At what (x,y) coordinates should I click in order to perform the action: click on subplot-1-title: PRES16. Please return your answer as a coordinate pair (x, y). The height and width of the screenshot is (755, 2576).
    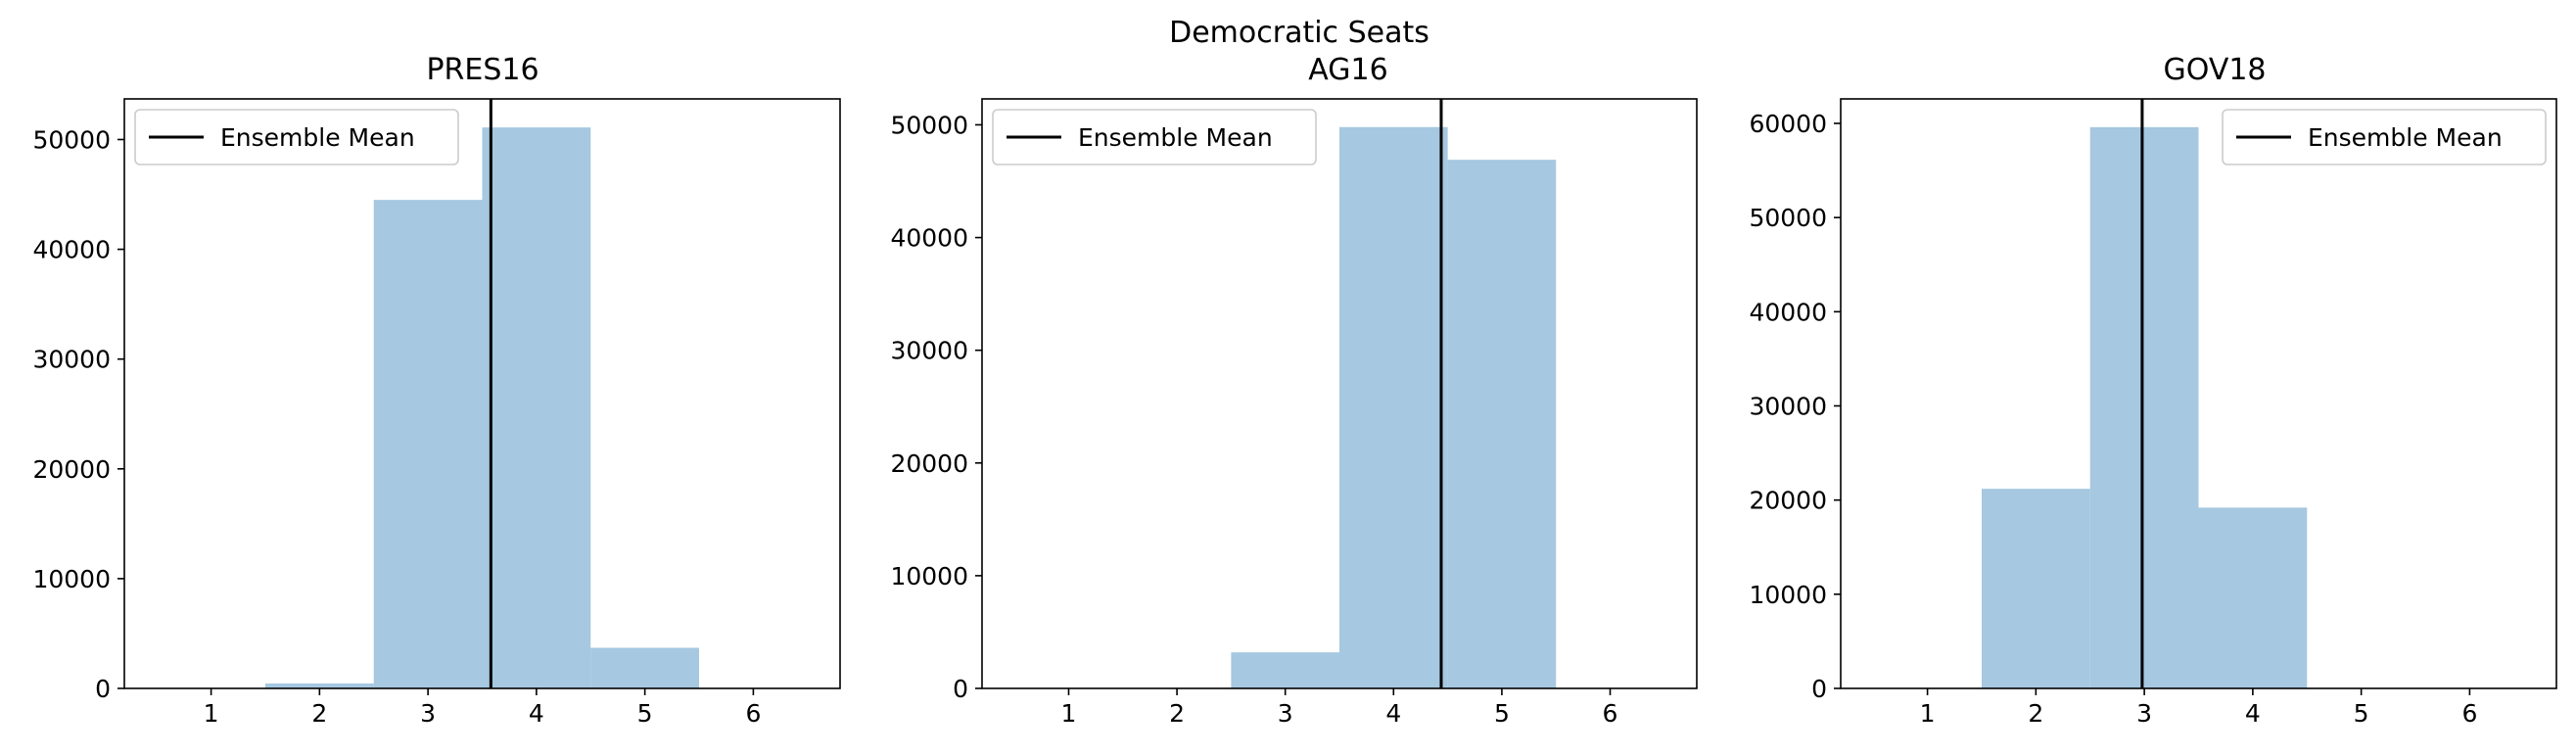
    Looking at the image, I should click on (482, 70).